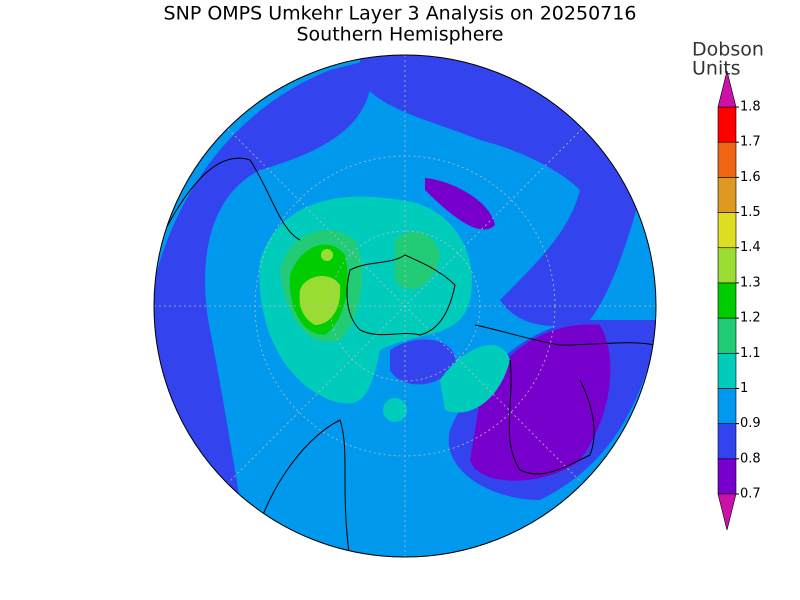 This screenshot has width=800, height=600. What do you see at coordinates (750, 142) in the screenshot?
I see `colorbar-tick-label: 1.7` at bounding box center [750, 142].